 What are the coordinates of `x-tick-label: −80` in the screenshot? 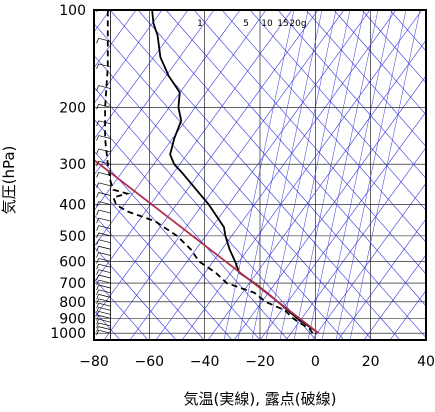 It's located at (94, 362).